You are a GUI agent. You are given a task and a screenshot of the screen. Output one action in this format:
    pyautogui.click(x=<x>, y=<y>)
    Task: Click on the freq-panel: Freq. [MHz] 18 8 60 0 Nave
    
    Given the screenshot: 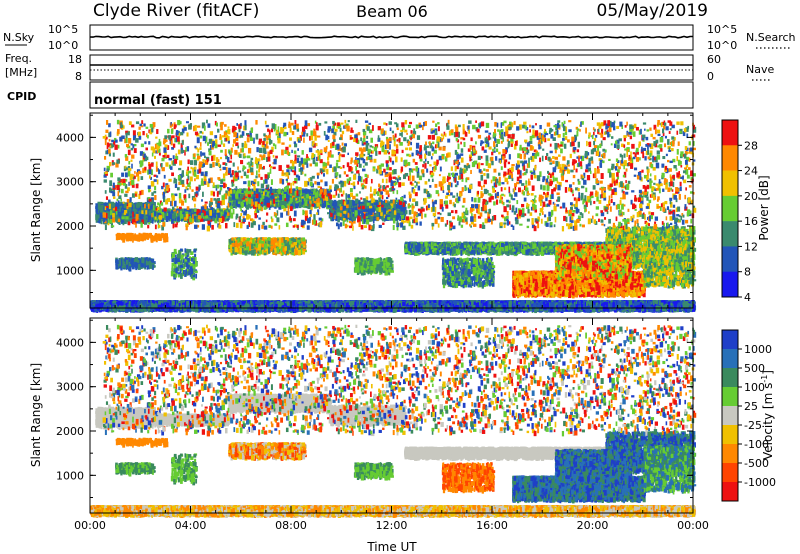 What is the action you would take?
    pyautogui.click(x=389, y=67)
    